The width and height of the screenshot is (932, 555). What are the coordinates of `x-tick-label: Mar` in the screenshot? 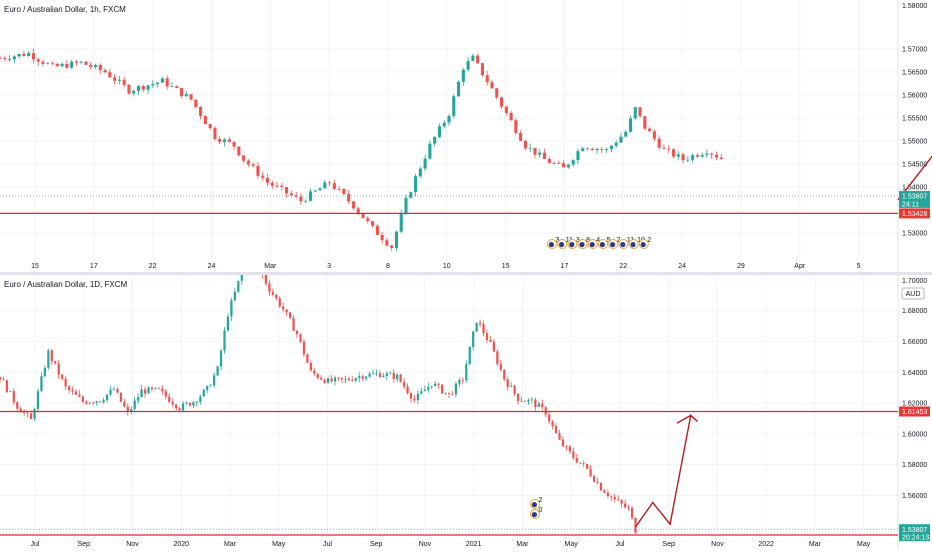 It's located at (815, 544).